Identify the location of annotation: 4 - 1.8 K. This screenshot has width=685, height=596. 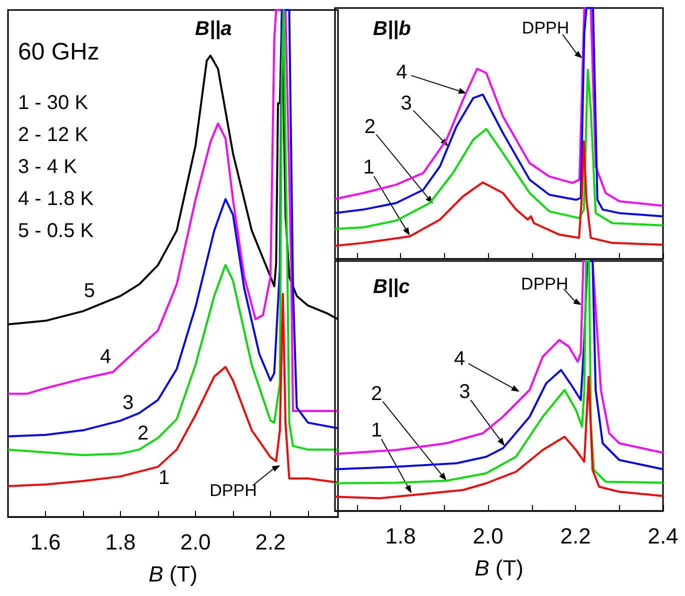
(56, 199).